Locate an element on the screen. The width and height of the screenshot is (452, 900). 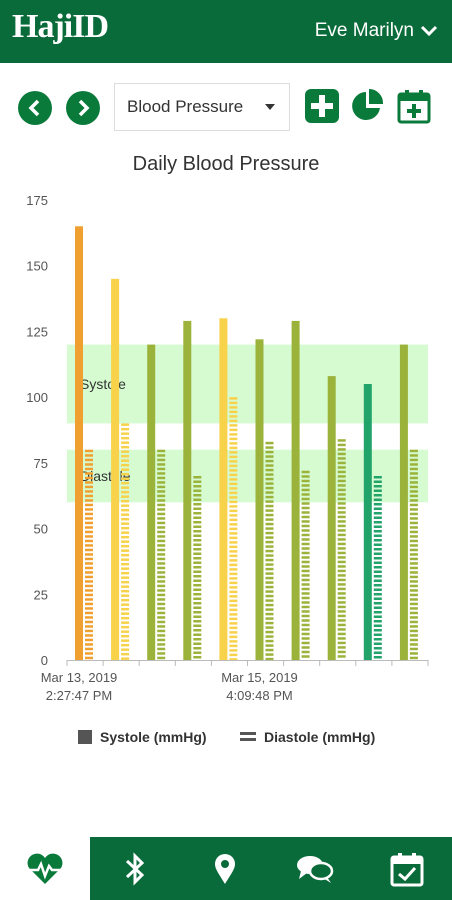
nav-health is located at coordinates (45, 868).